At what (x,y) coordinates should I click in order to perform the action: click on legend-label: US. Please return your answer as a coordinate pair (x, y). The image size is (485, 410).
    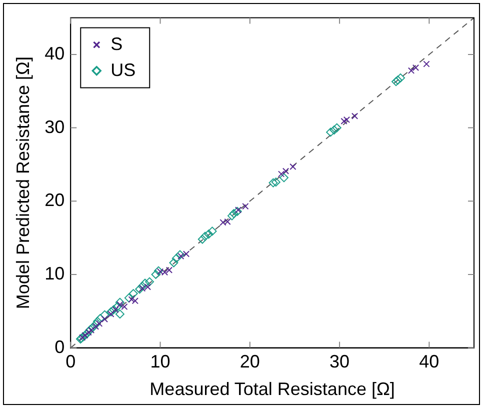
    Looking at the image, I should click on (123, 70).